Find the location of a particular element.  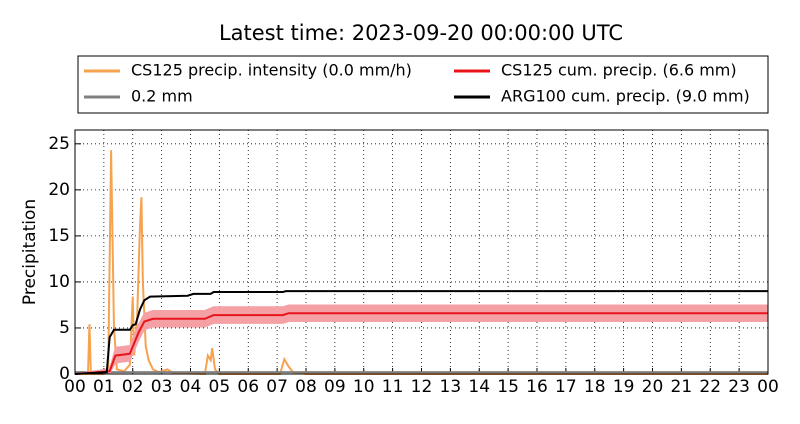

y-tick-label: 25 is located at coordinates (59, 144).